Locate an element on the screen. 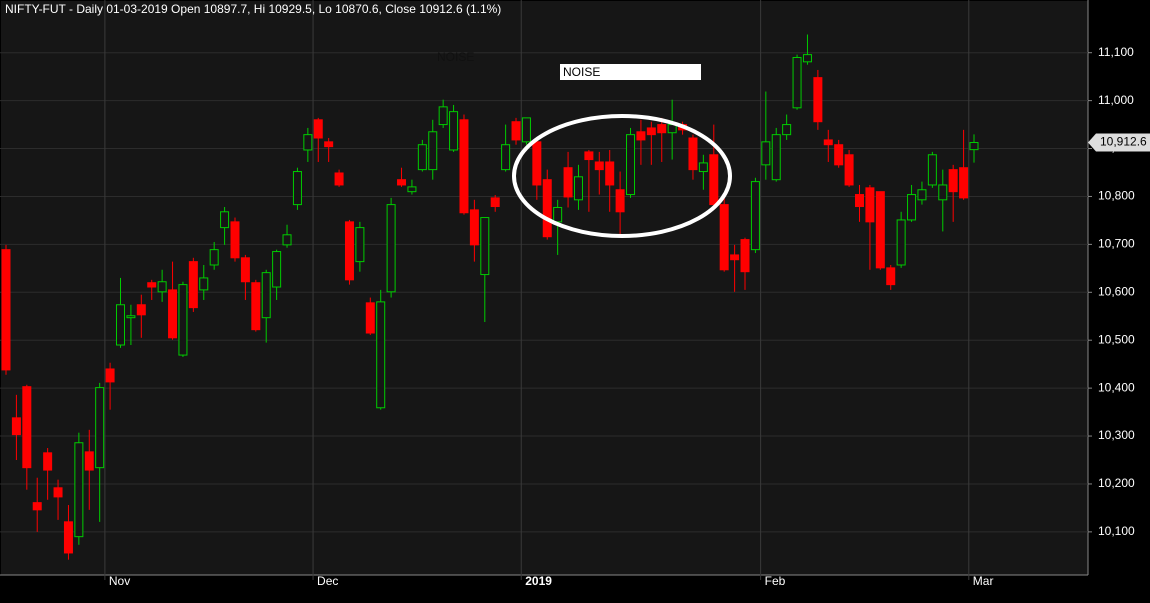  y-tick-label: 10,400 is located at coordinates (1116, 387).